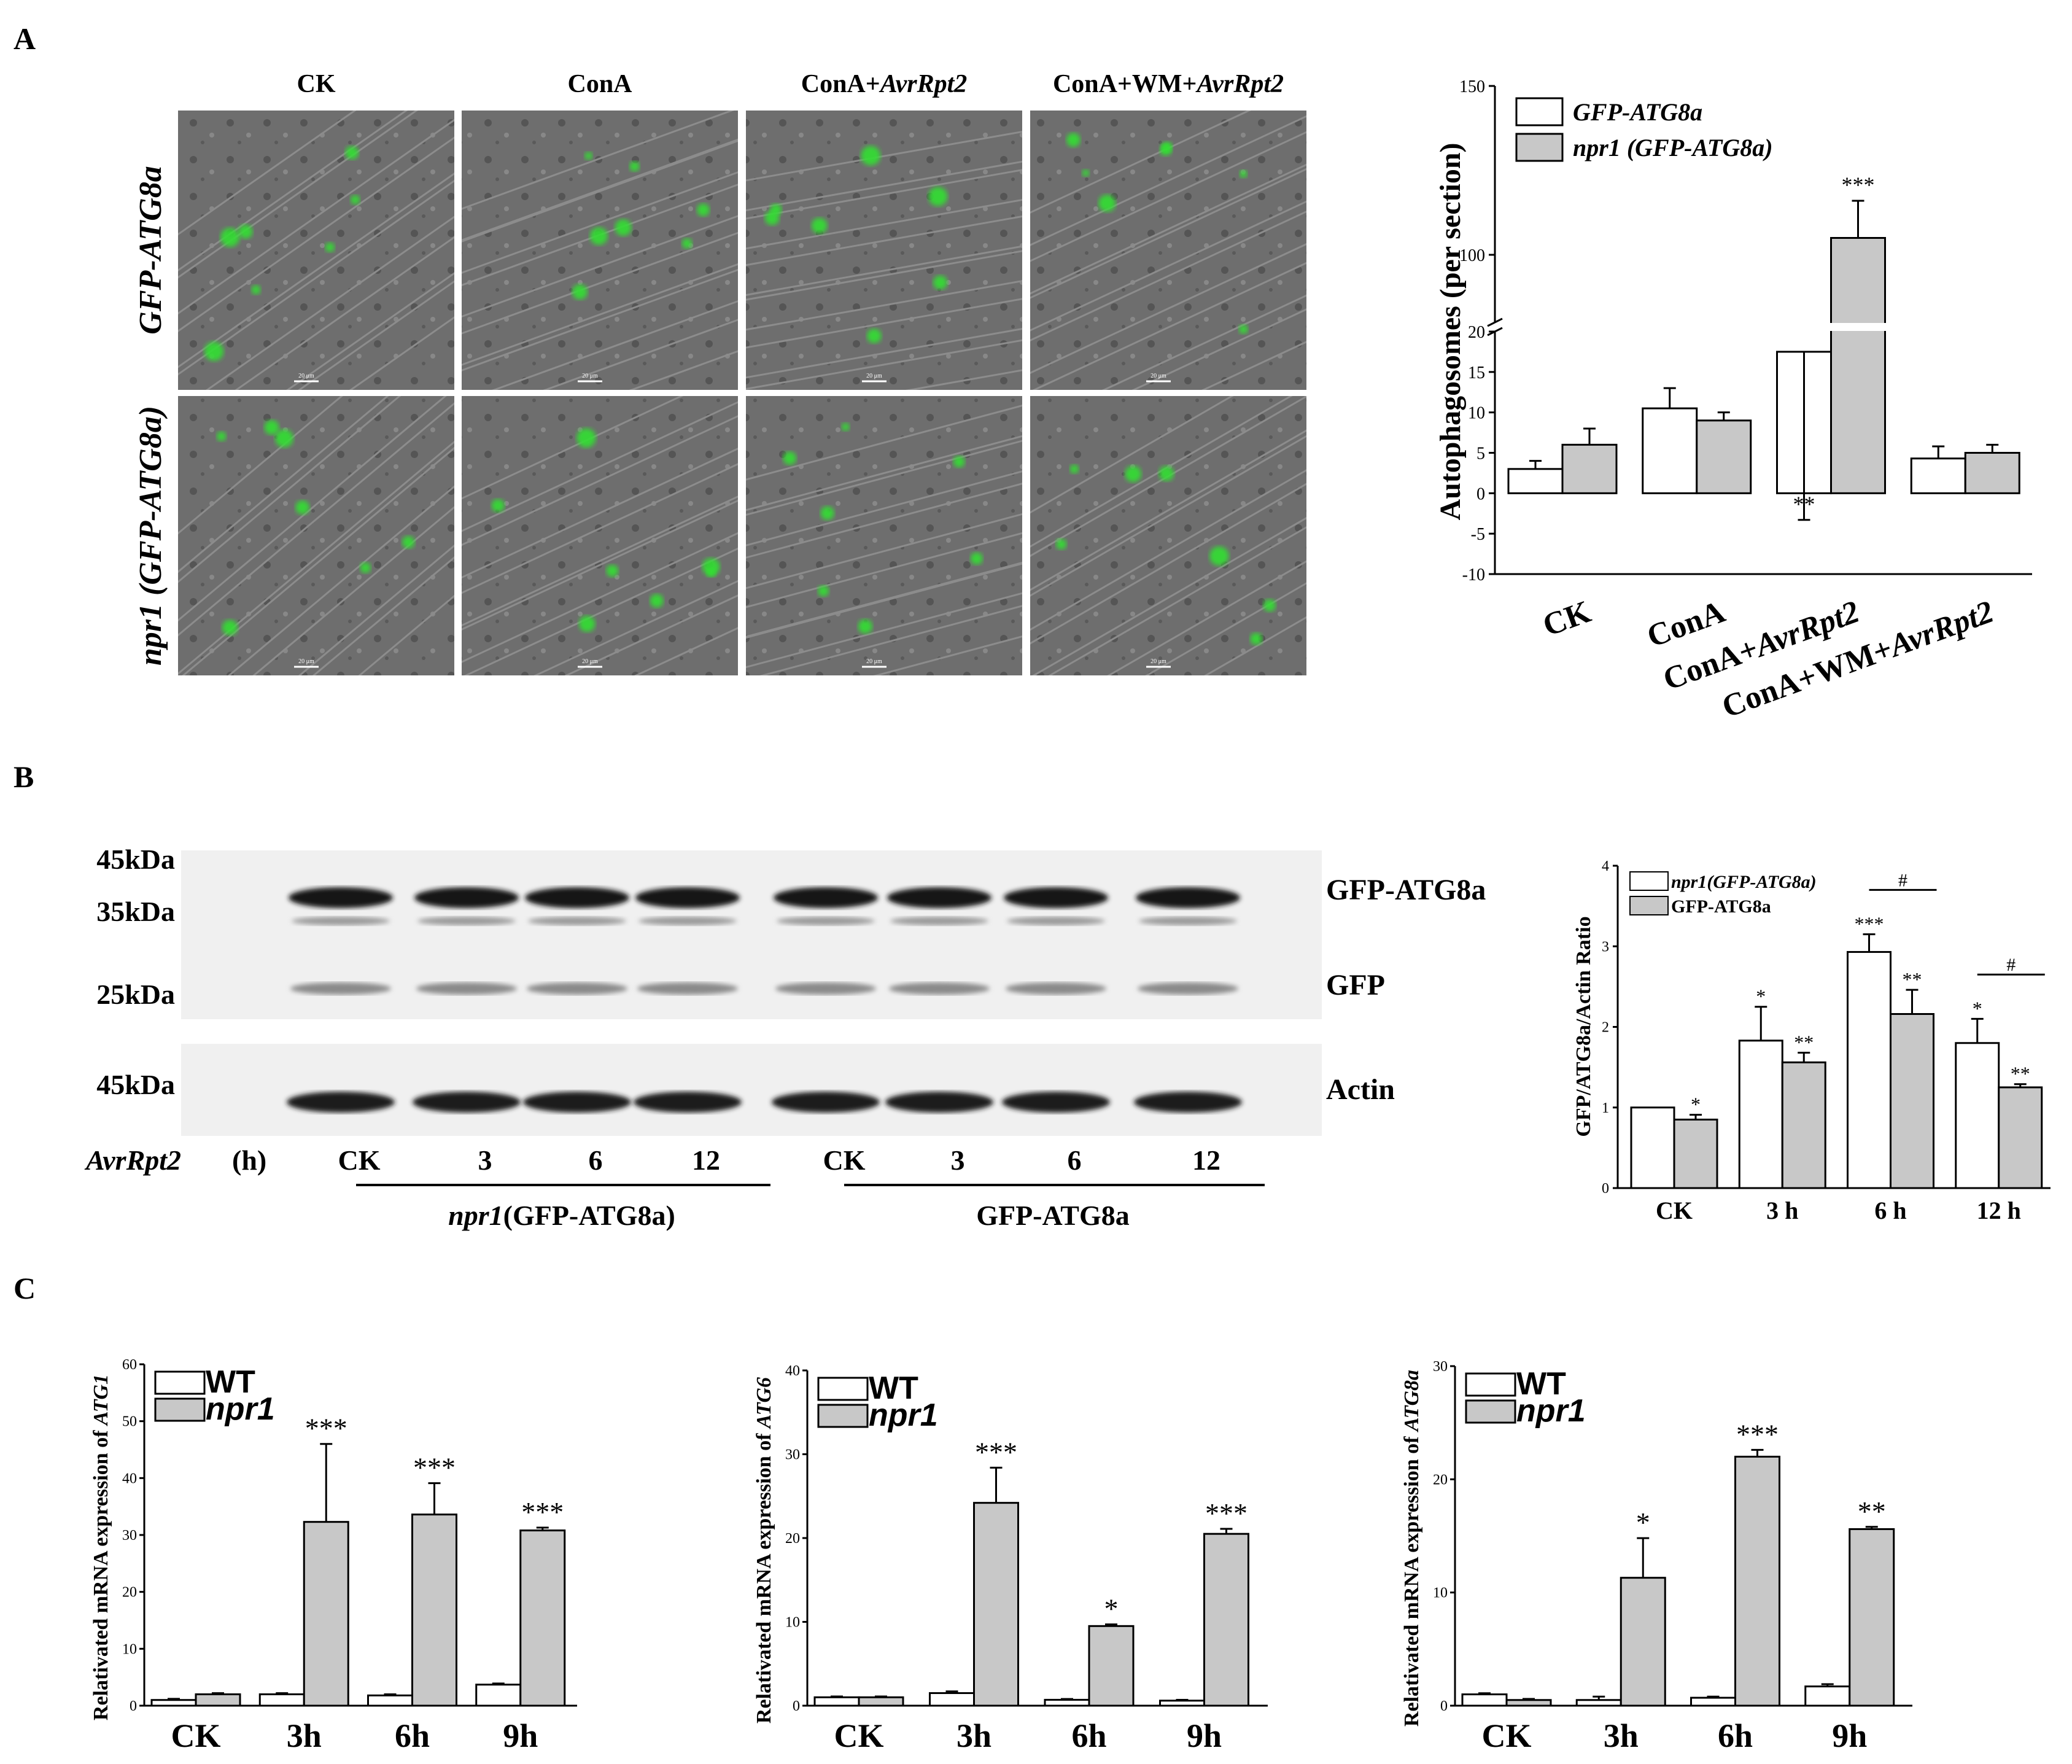 This screenshot has width=2072, height=1764. What do you see at coordinates (844, 1160) in the screenshot?
I see `lane-label: CK` at bounding box center [844, 1160].